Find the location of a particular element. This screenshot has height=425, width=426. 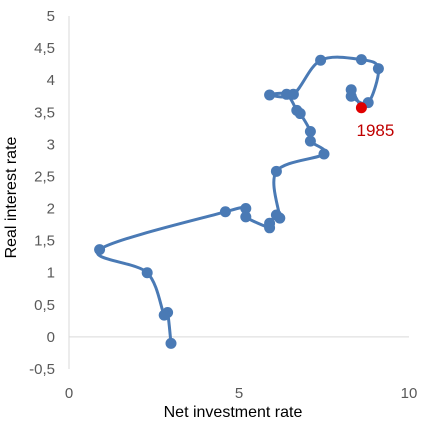

y-tick-label: 2 is located at coordinates (51, 209).